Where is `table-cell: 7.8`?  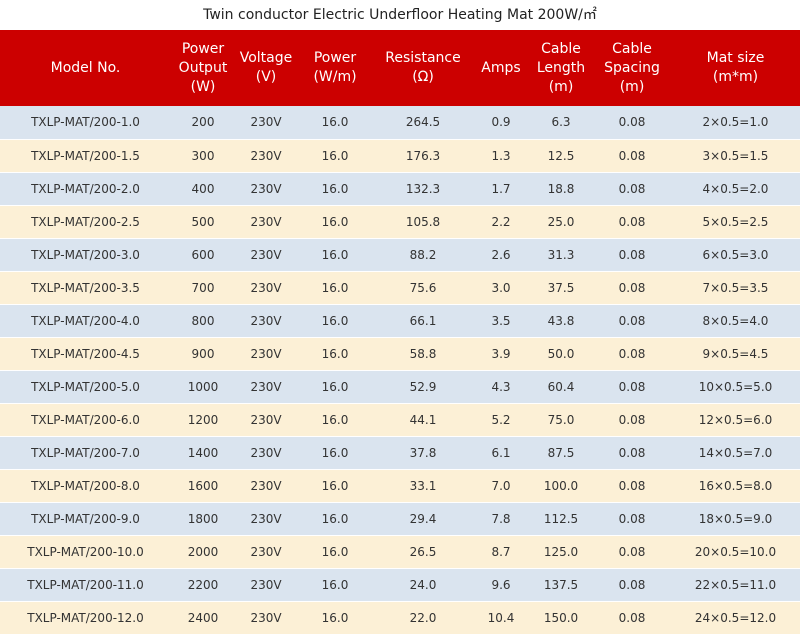
table-cell: 7.8 is located at coordinates (501, 519).